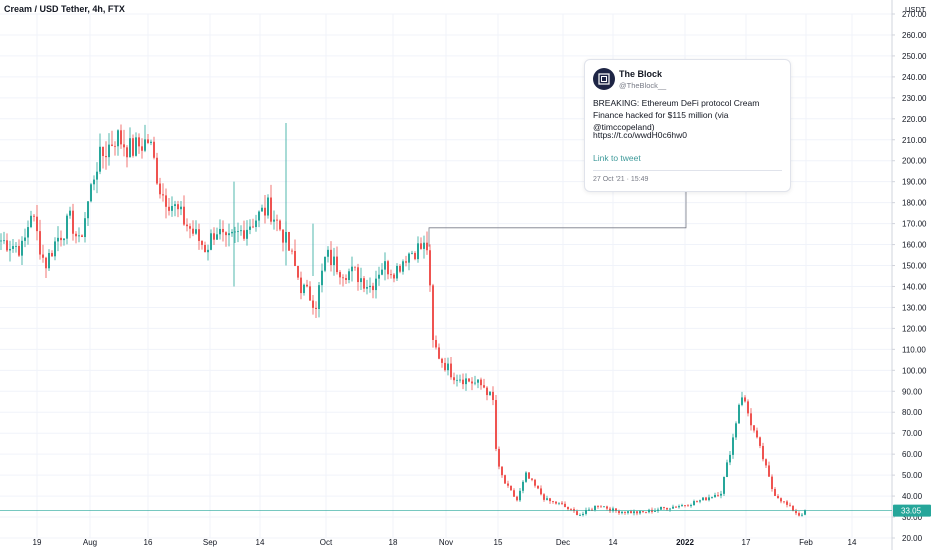 Image resolution: width=932 pixels, height=550 pixels. What do you see at coordinates (914, 161) in the screenshot?
I see `y-tick-label: 200.00` at bounding box center [914, 161].